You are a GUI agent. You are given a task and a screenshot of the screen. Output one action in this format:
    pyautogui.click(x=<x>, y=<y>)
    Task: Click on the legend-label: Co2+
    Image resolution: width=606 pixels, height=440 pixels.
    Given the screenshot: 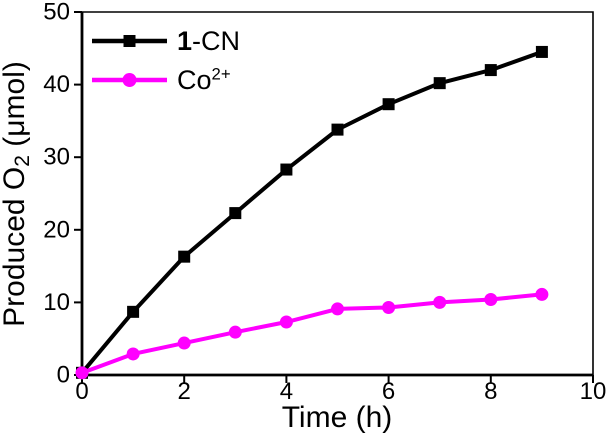 What is the action you would take?
    pyautogui.click(x=204, y=80)
    